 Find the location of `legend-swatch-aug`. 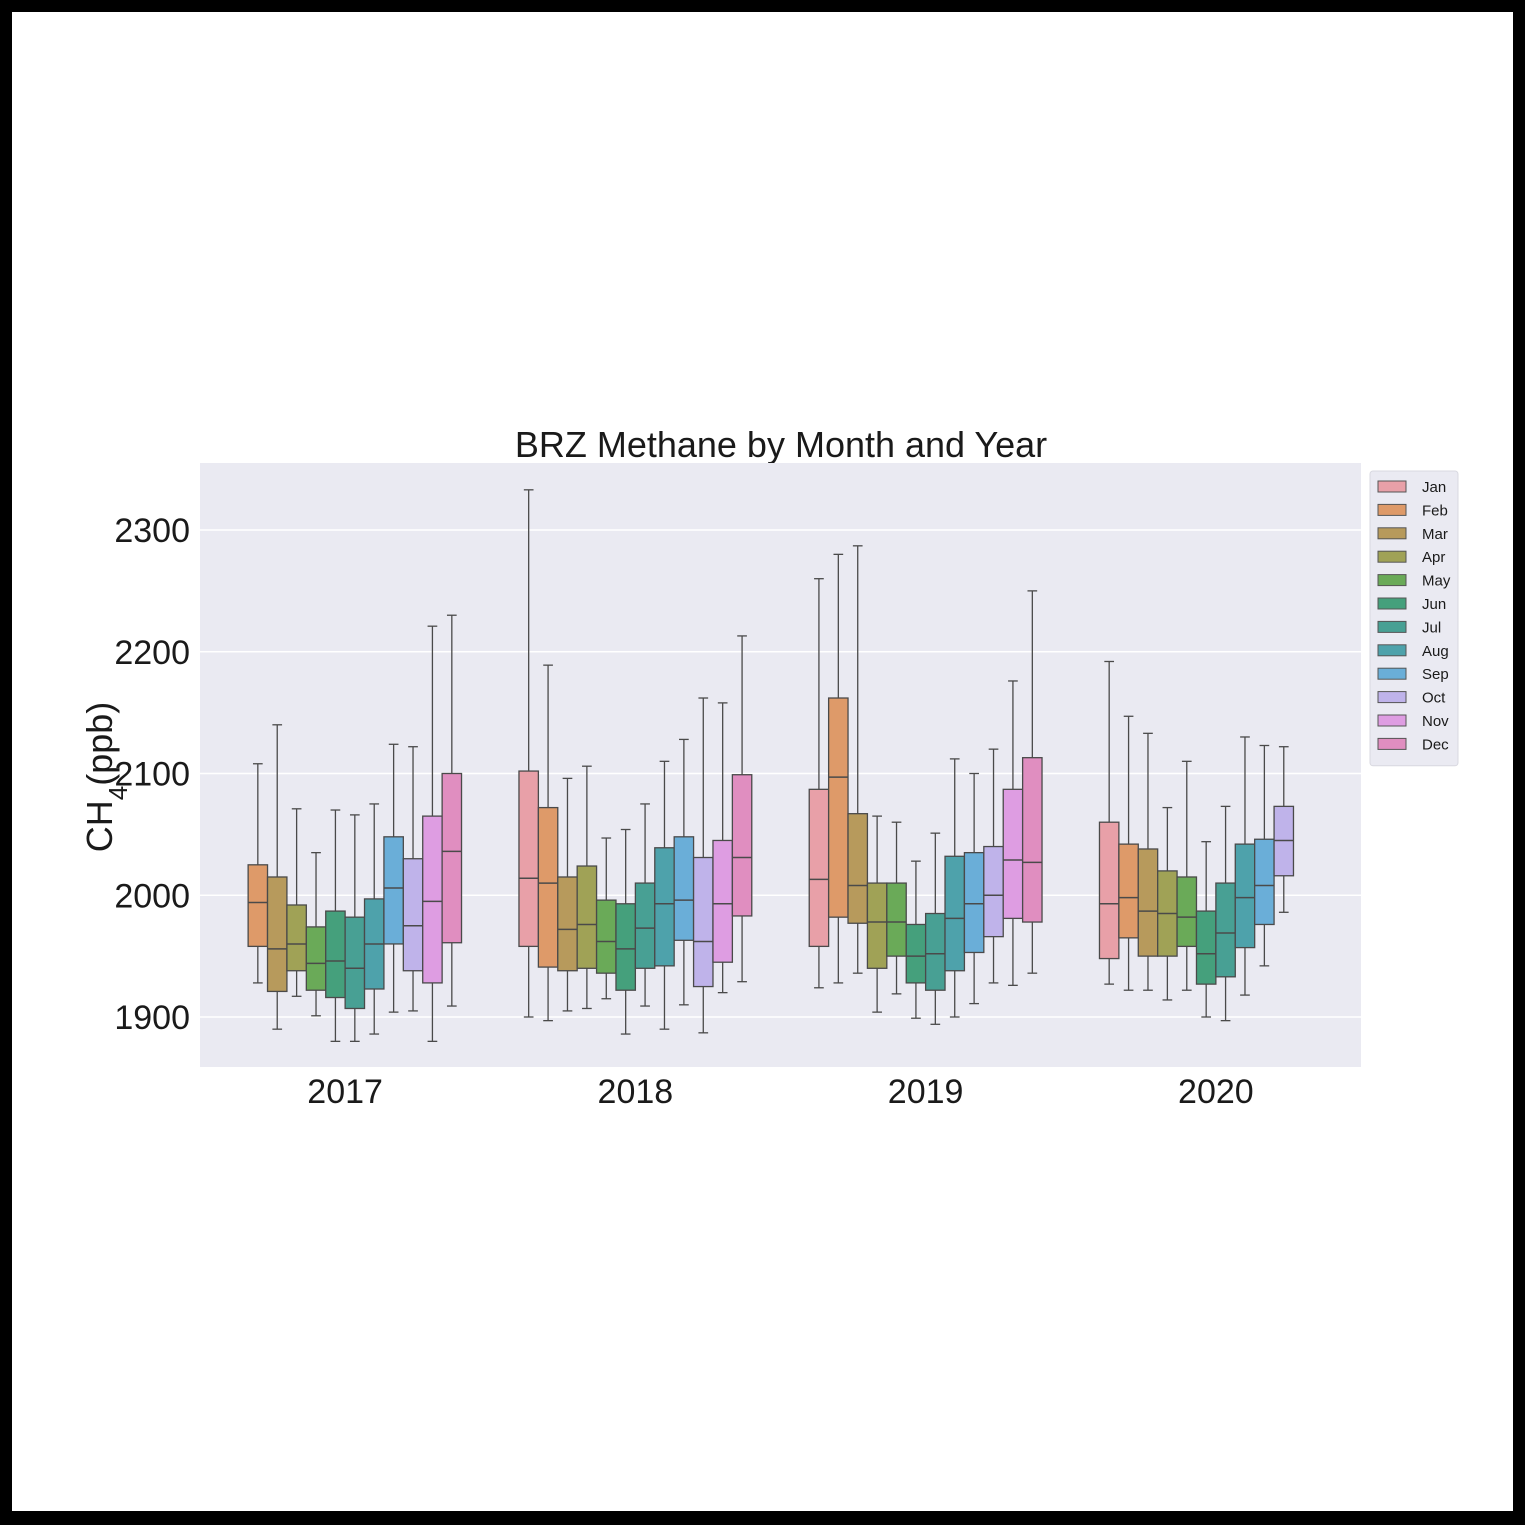

legend-swatch-aug is located at coordinates (1392, 650).